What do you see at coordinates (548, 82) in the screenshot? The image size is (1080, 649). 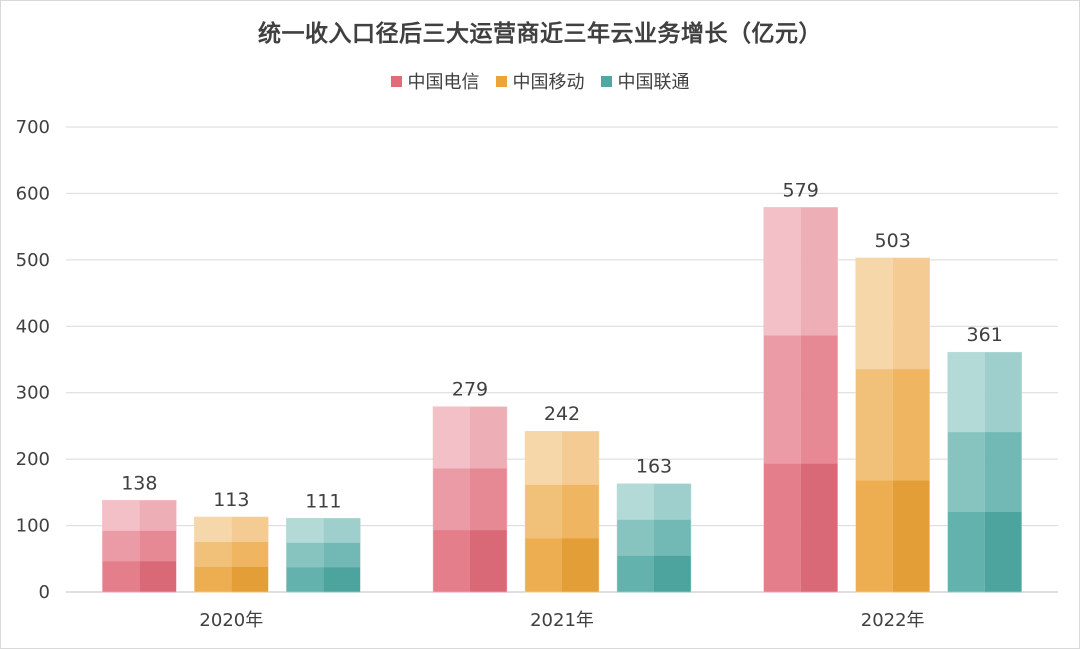 I see `legend-label-mobile: 中国移动` at bounding box center [548, 82].